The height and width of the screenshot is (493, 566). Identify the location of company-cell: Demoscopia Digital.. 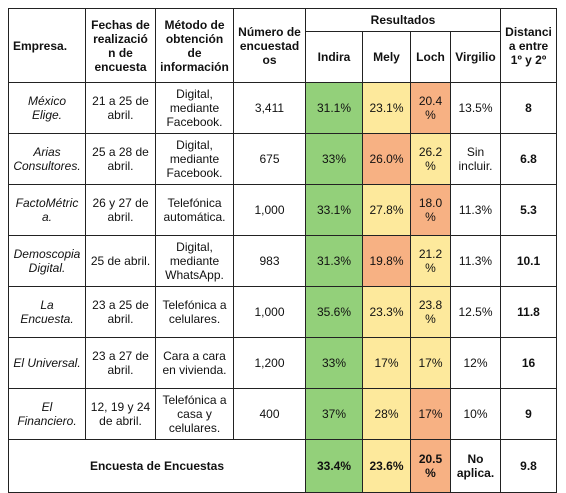
(47, 261).